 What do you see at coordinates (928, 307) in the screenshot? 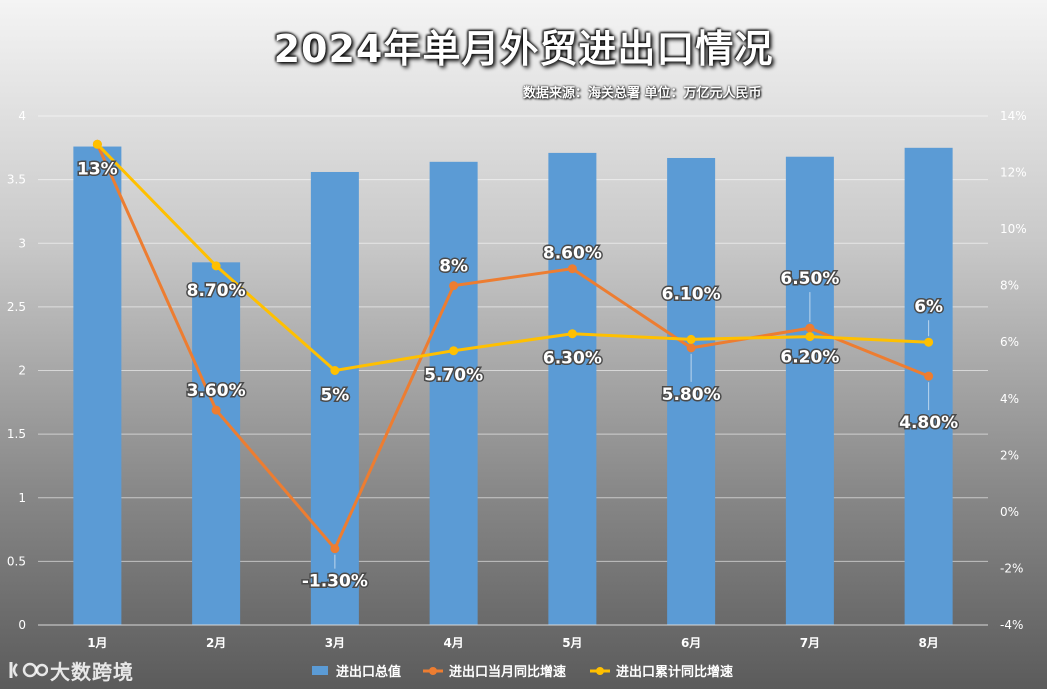
I see `data-label: 6%` at bounding box center [928, 307].